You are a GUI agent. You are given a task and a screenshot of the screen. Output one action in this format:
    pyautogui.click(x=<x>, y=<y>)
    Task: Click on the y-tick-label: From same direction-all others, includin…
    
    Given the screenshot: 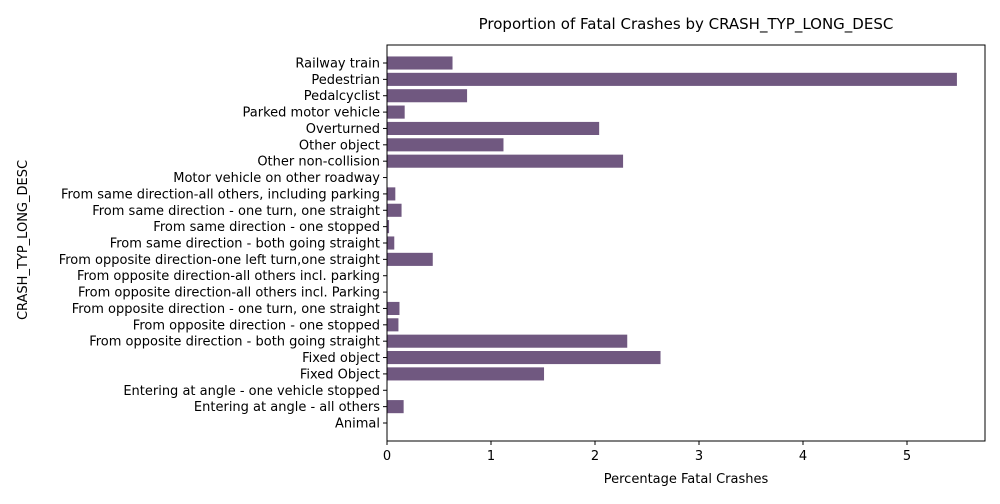 What is the action you would take?
    pyautogui.click(x=220, y=194)
    